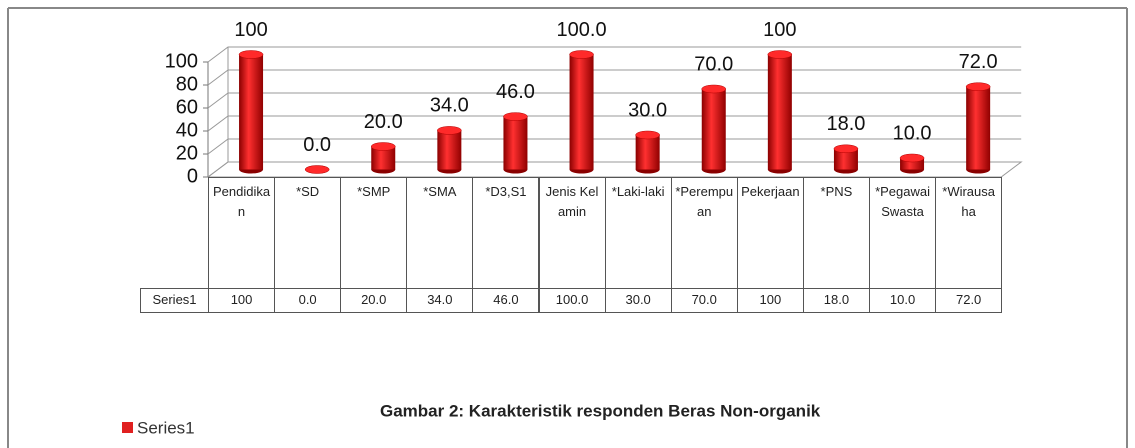  Describe the element at coordinates (713, 64) in the screenshot. I see `data-label: 70.0` at that location.